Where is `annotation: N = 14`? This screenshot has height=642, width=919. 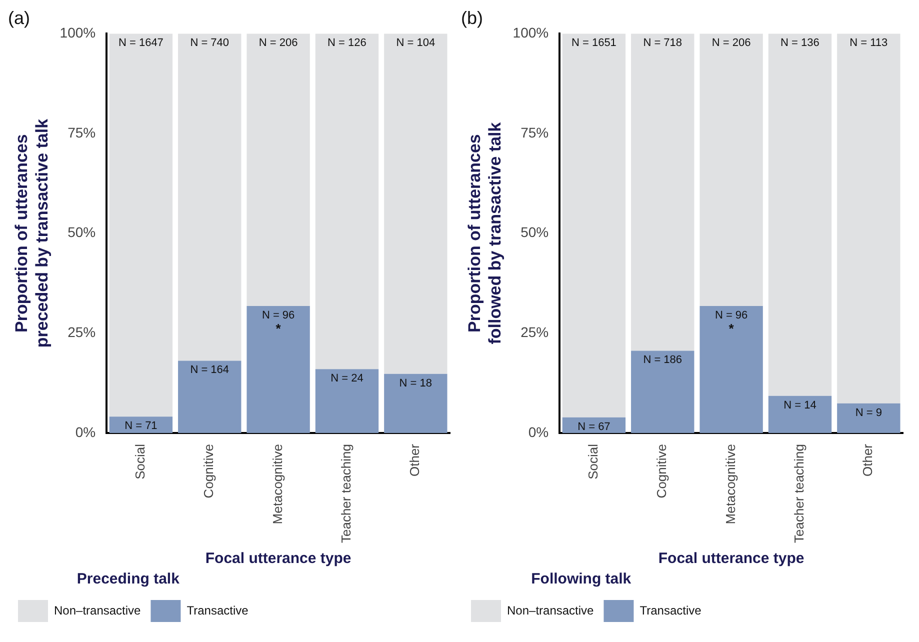
annotation: N = 14 is located at coordinates (800, 405).